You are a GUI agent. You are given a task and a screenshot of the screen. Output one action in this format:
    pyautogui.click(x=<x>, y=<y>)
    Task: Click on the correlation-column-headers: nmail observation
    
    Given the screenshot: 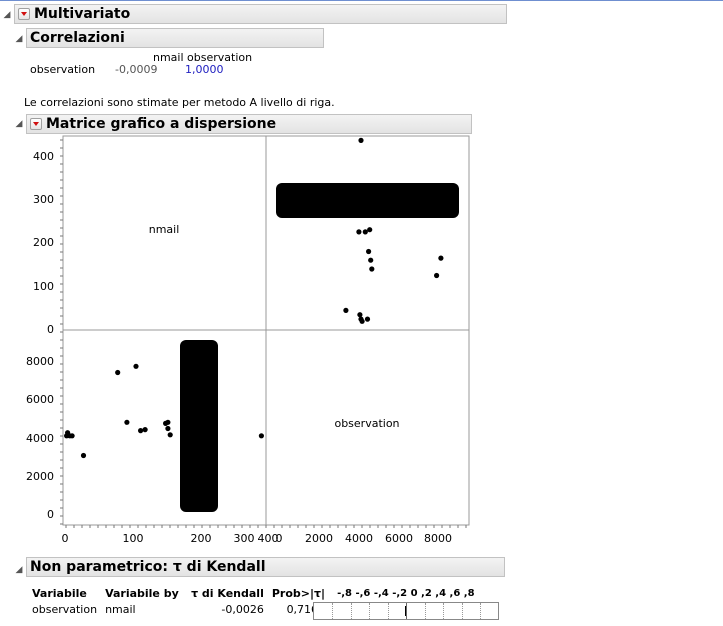 What is the action you would take?
    pyautogui.click(x=203, y=57)
    